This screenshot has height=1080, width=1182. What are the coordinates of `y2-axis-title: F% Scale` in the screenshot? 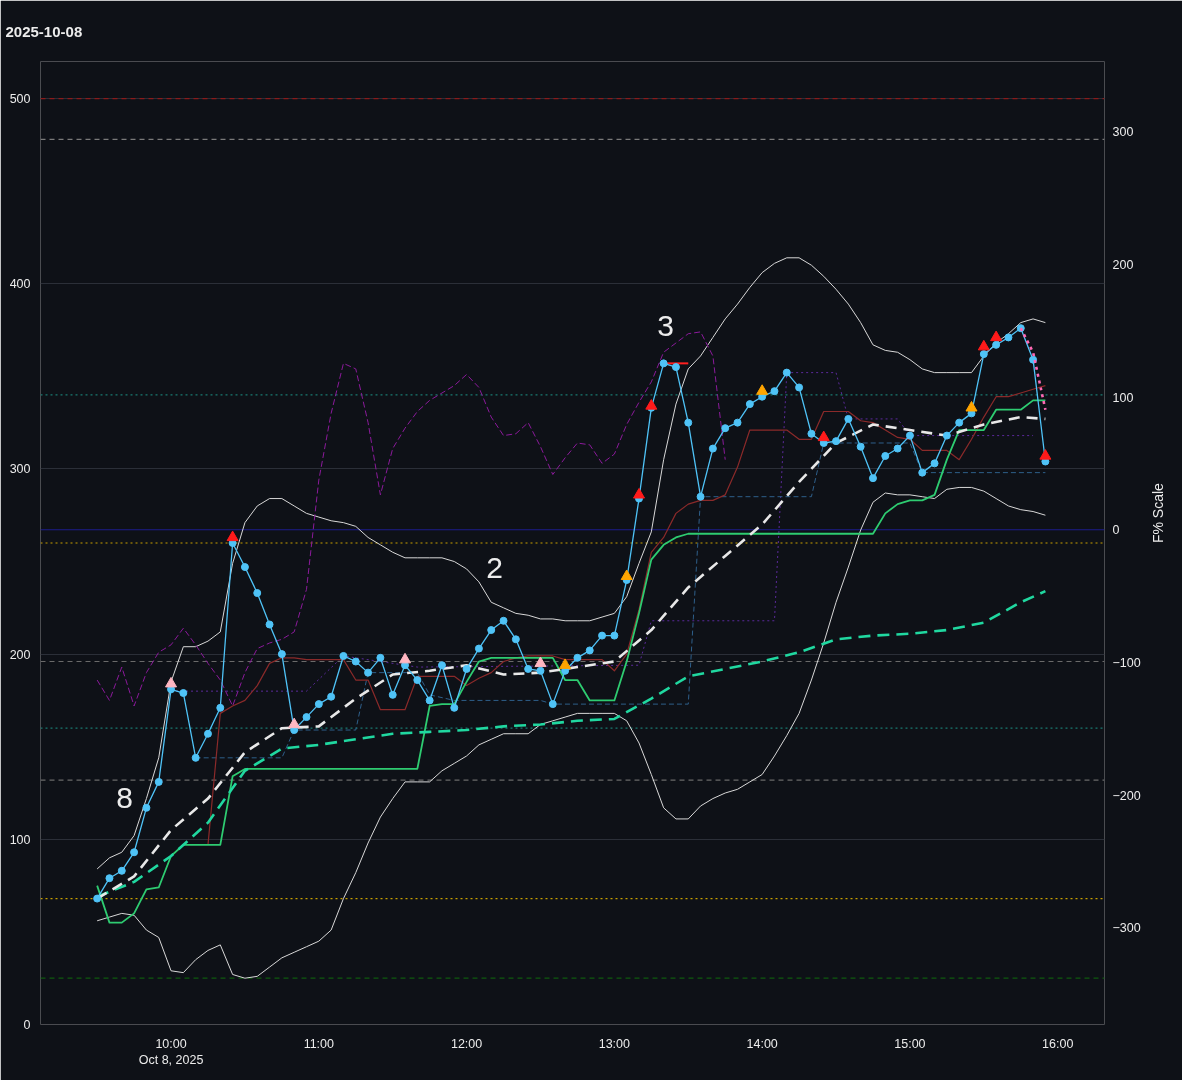 It's located at (1157, 512).